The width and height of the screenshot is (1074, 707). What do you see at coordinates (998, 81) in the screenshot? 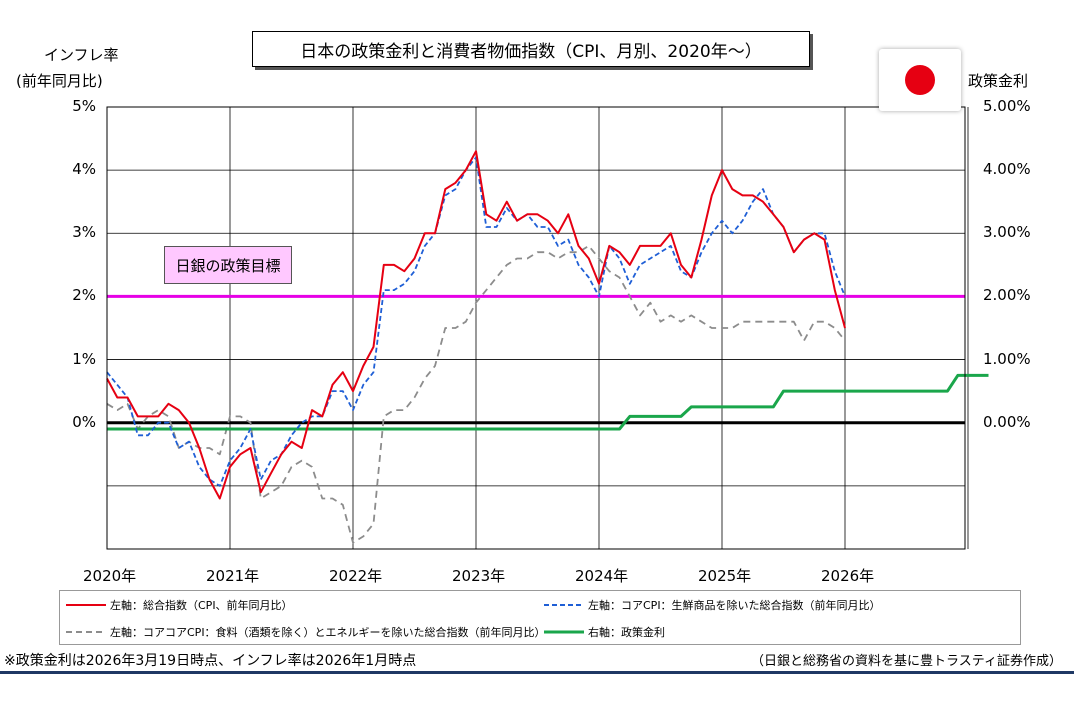
I see `y-right-label: 政策金利` at bounding box center [998, 81].